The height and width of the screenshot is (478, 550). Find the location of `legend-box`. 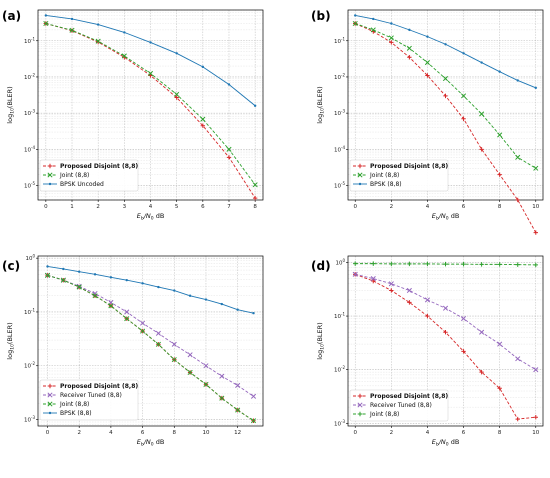

legend-box is located at coordinates (399, 175).